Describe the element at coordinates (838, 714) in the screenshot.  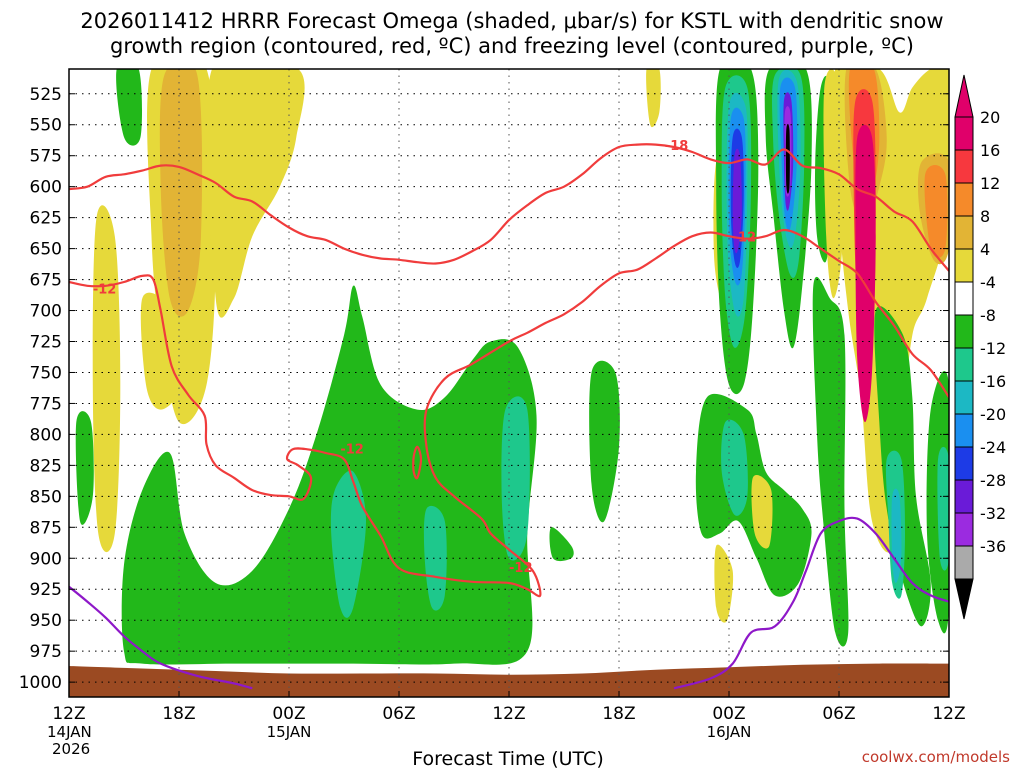
I see `x-tick-label-7: 06Z` at that location.